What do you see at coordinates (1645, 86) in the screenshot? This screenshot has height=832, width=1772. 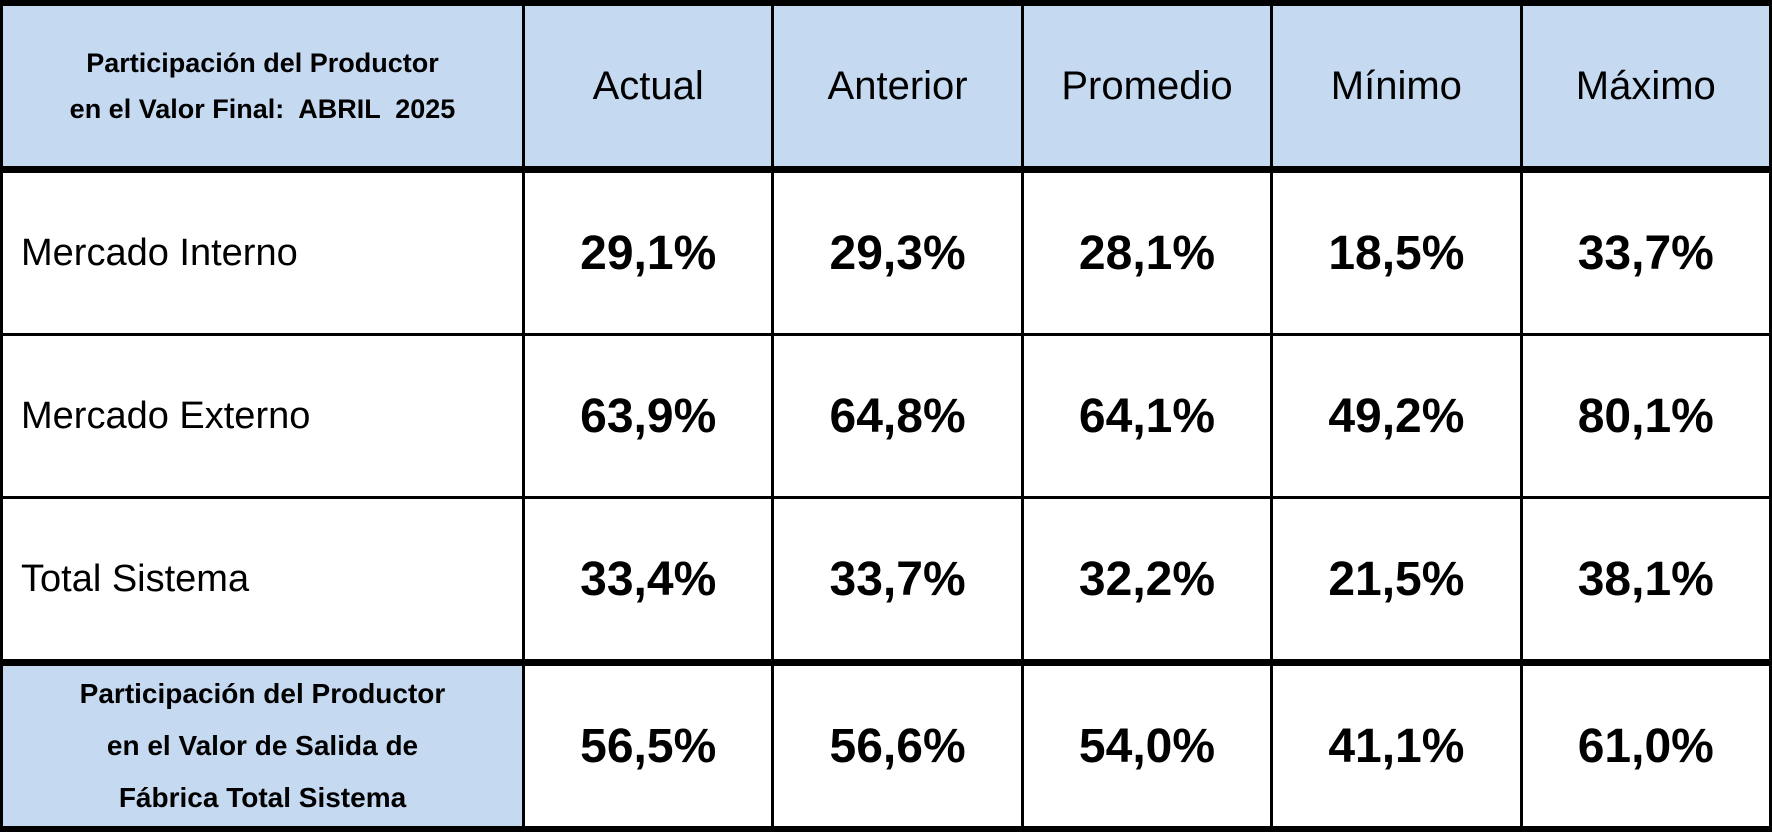 I see `column-header: Máximo` at bounding box center [1645, 86].